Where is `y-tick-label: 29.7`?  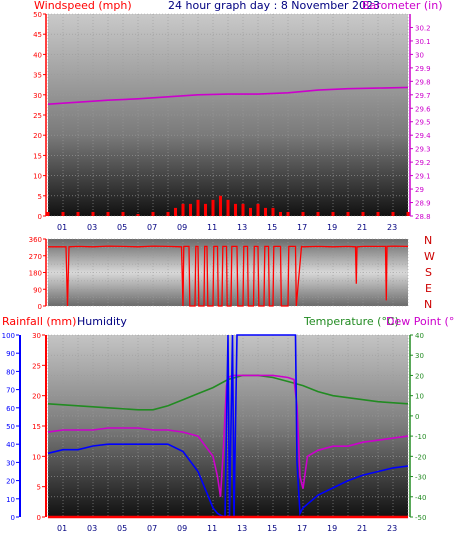 y-tick-label: 29.7 is located at coordinates (423, 96).